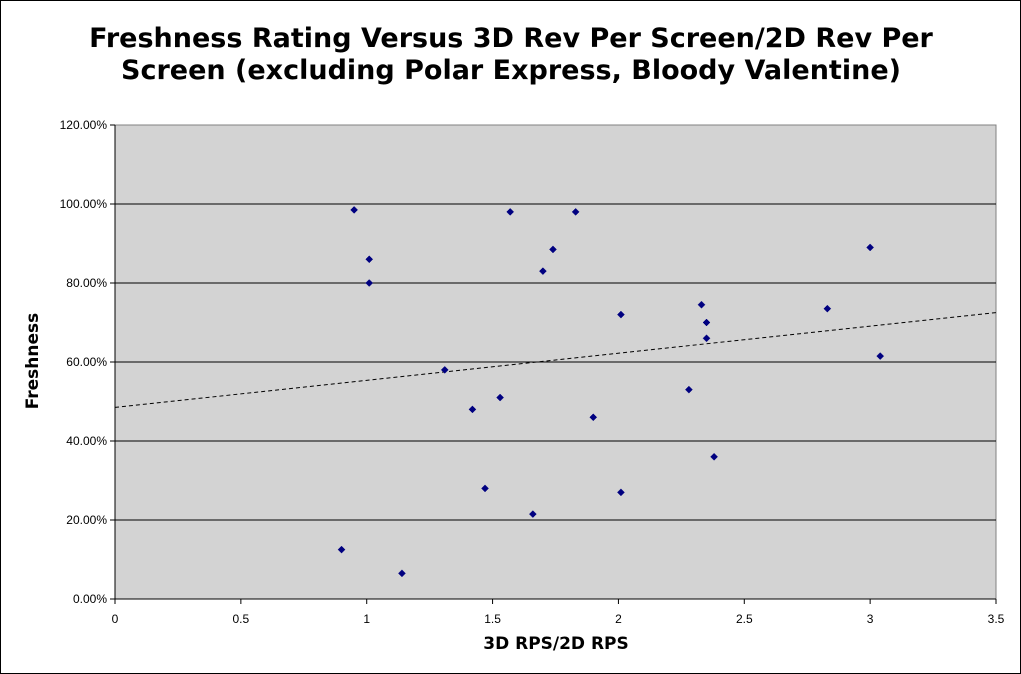 This screenshot has height=674, width=1021. Describe the element at coordinates (86, 283) in the screenshot. I see `y-tick-label: 80.00%` at that location.